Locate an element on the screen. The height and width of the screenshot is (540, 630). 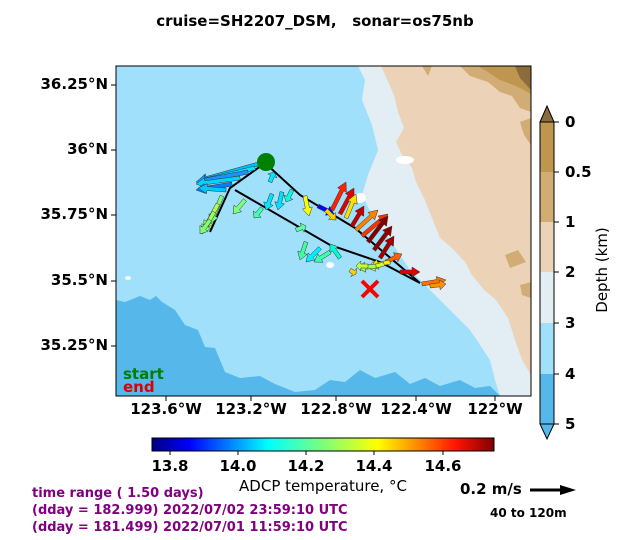
coast-notch is located at coordinates (405, 160).